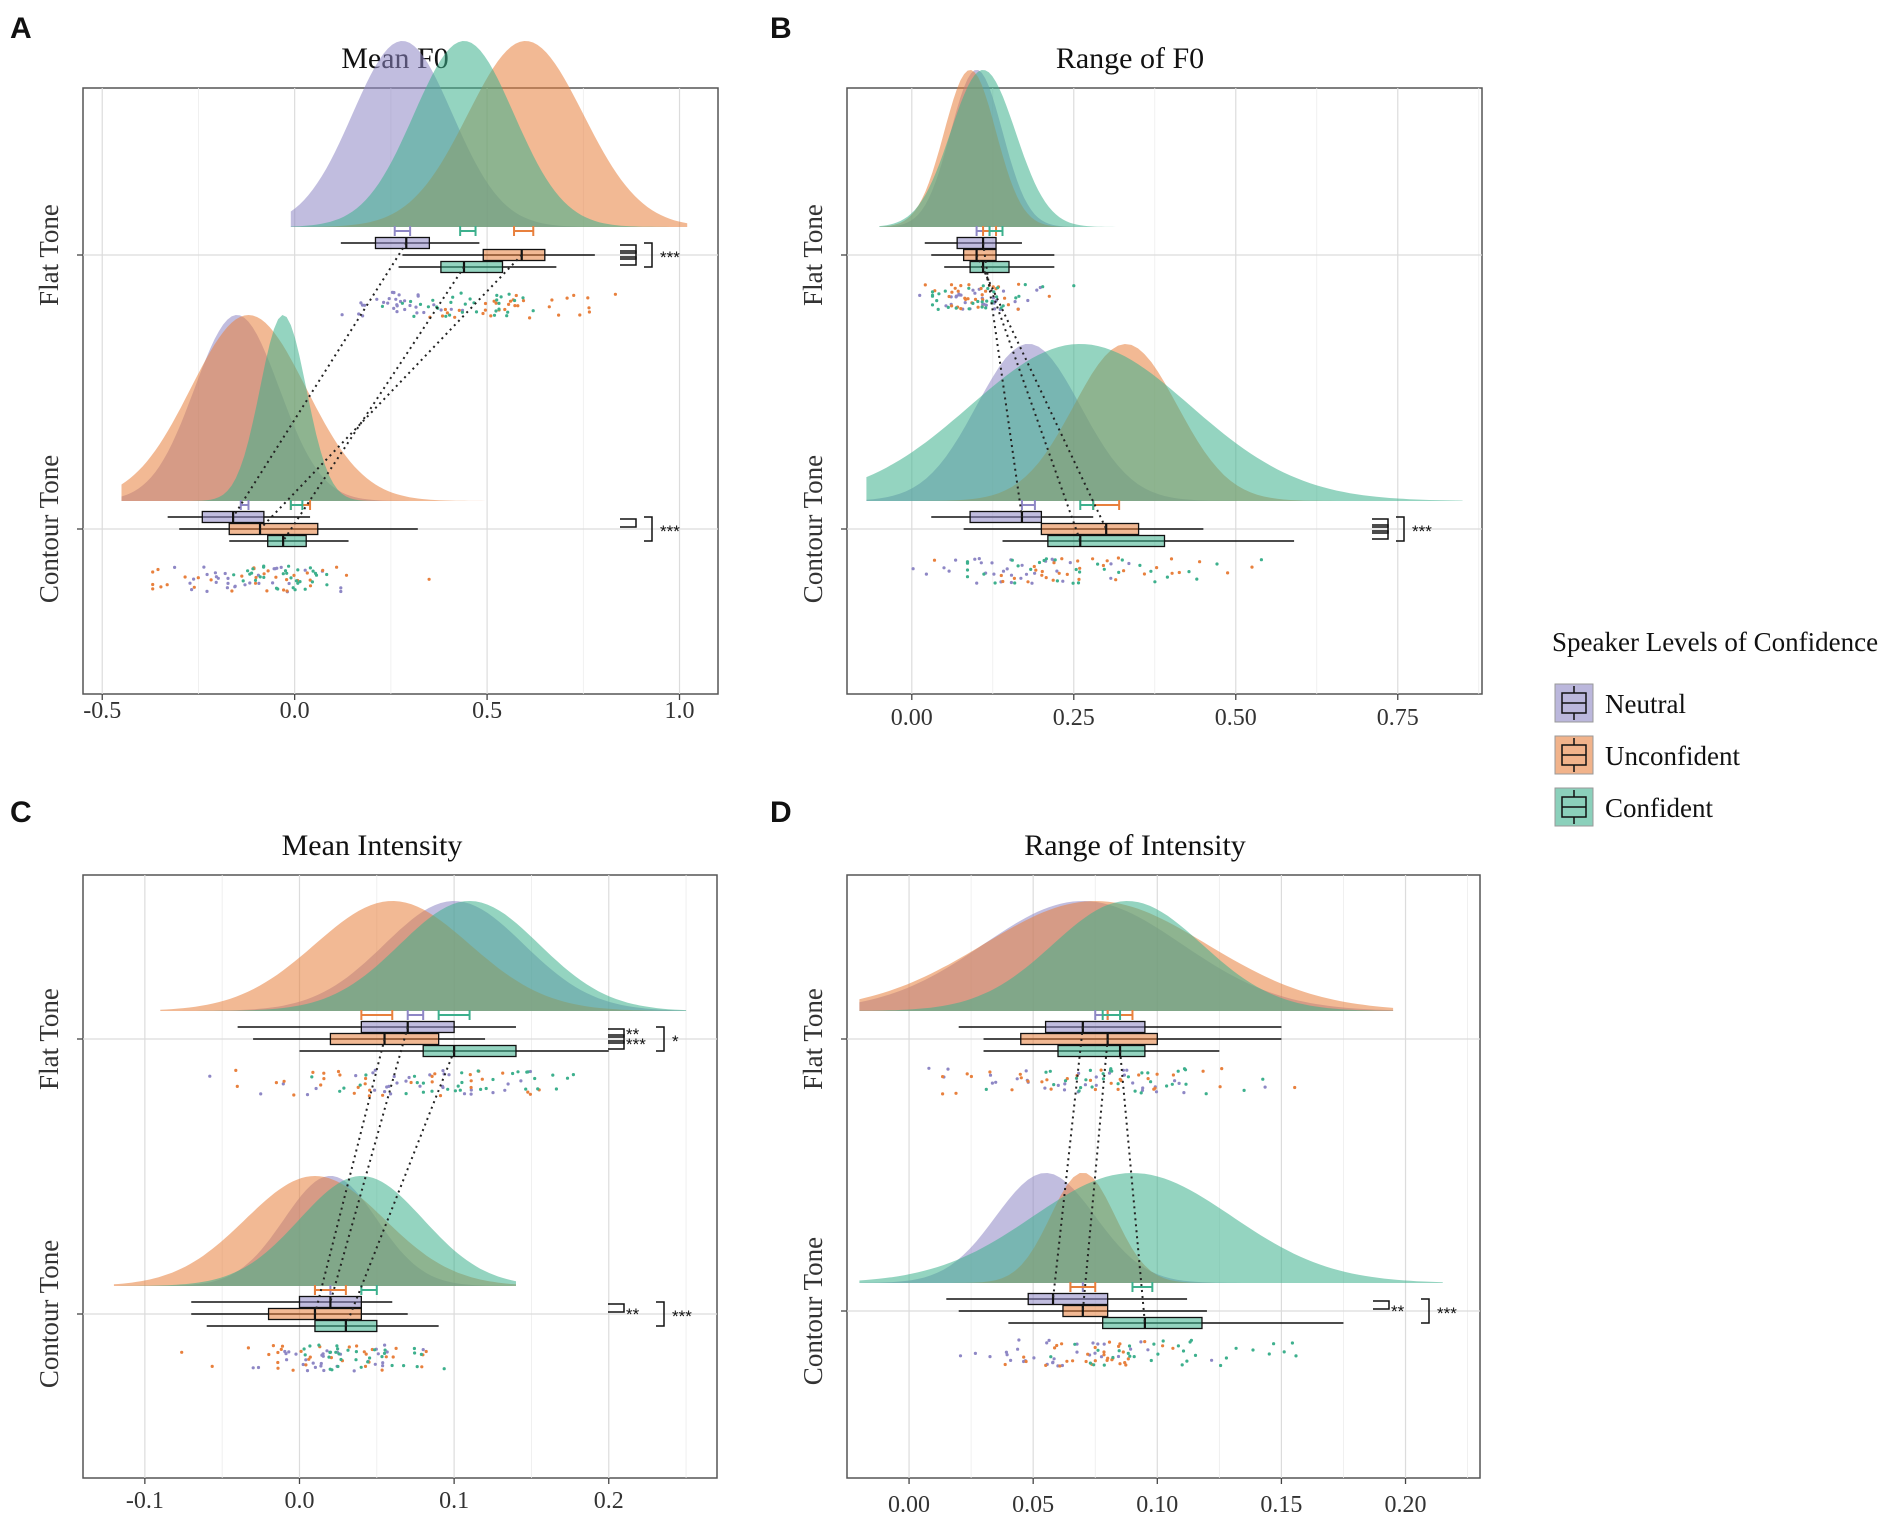 The height and width of the screenshot is (1517, 1904). What do you see at coordinates (1002, 380) in the screenshot?
I see `connector-neutral` at bounding box center [1002, 380].